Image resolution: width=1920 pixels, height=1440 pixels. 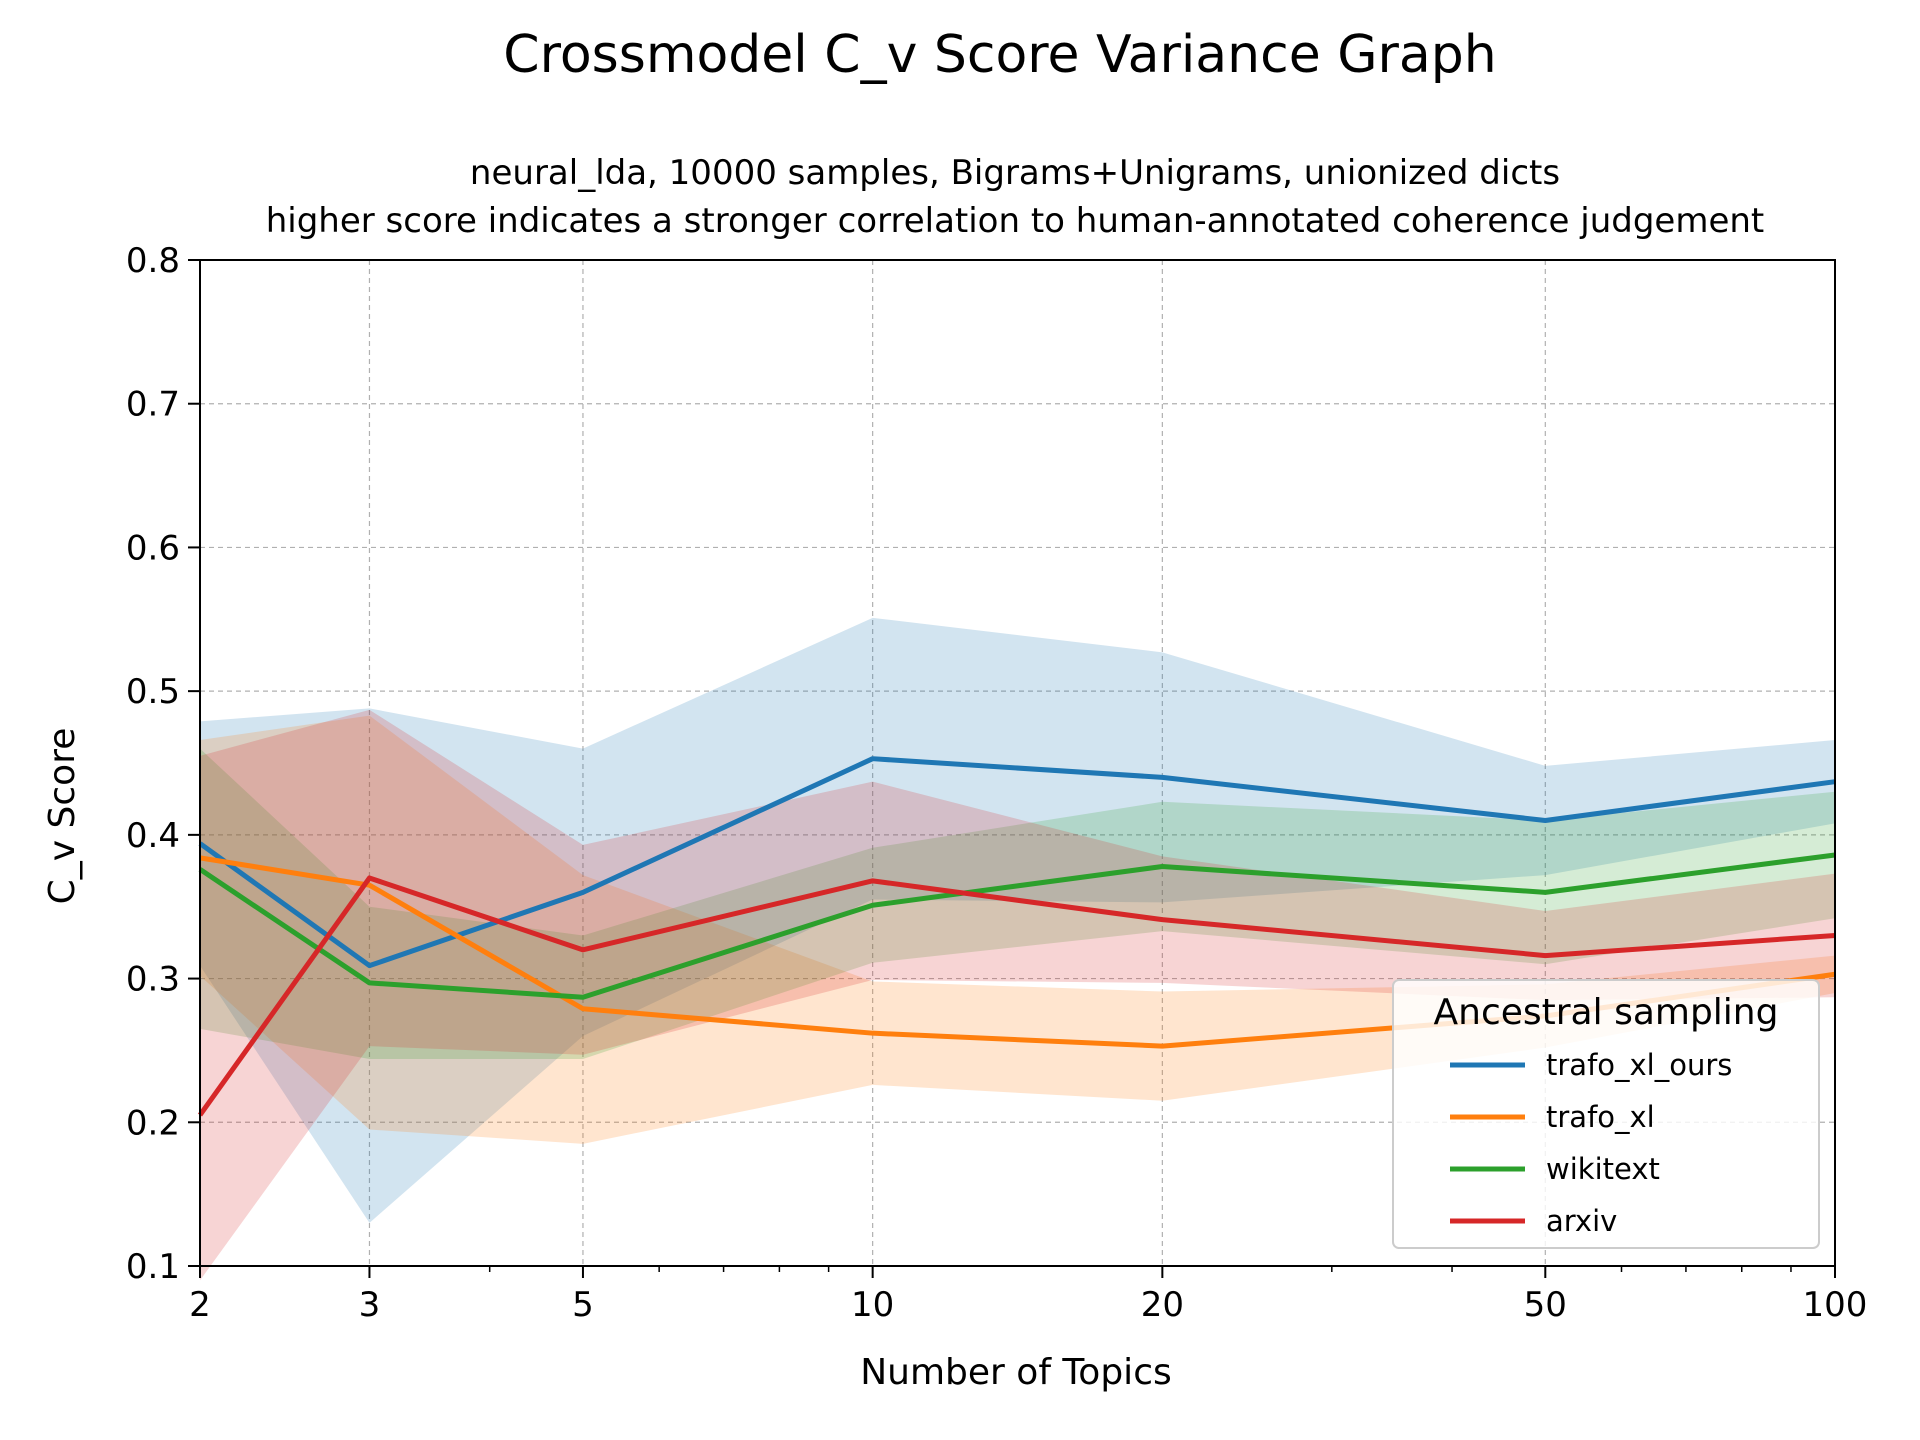 What do you see at coordinates (1603, 1169) in the screenshot?
I see `legend-label-wikitext: wikitext` at bounding box center [1603, 1169].